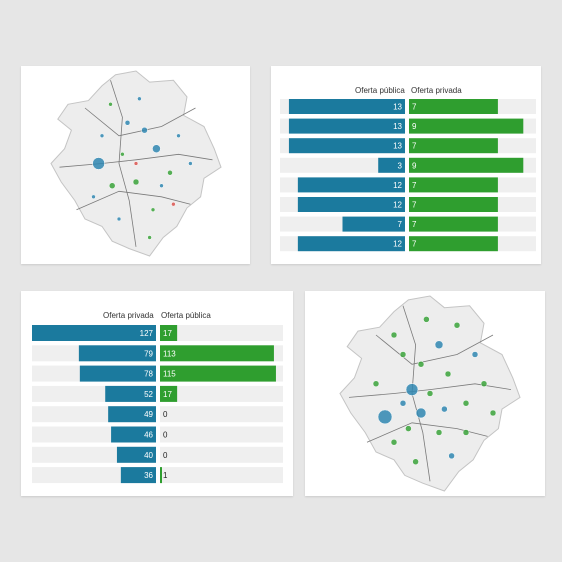  Describe the element at coordinates (148, 475) in the screenshot. I see `left-bar-value: 36` at that location.